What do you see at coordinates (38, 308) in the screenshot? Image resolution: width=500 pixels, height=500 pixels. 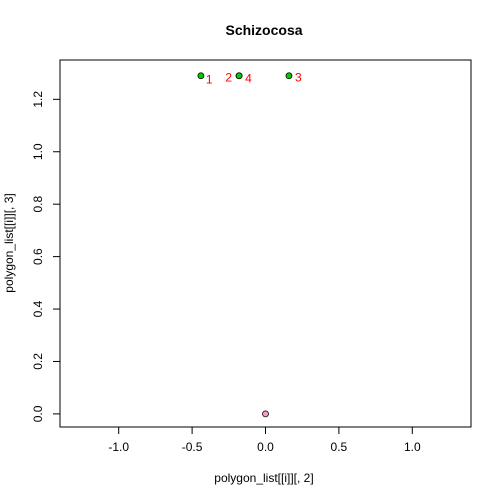 I see `y-tick-label: 0.4` at bounding box center [38, 308].